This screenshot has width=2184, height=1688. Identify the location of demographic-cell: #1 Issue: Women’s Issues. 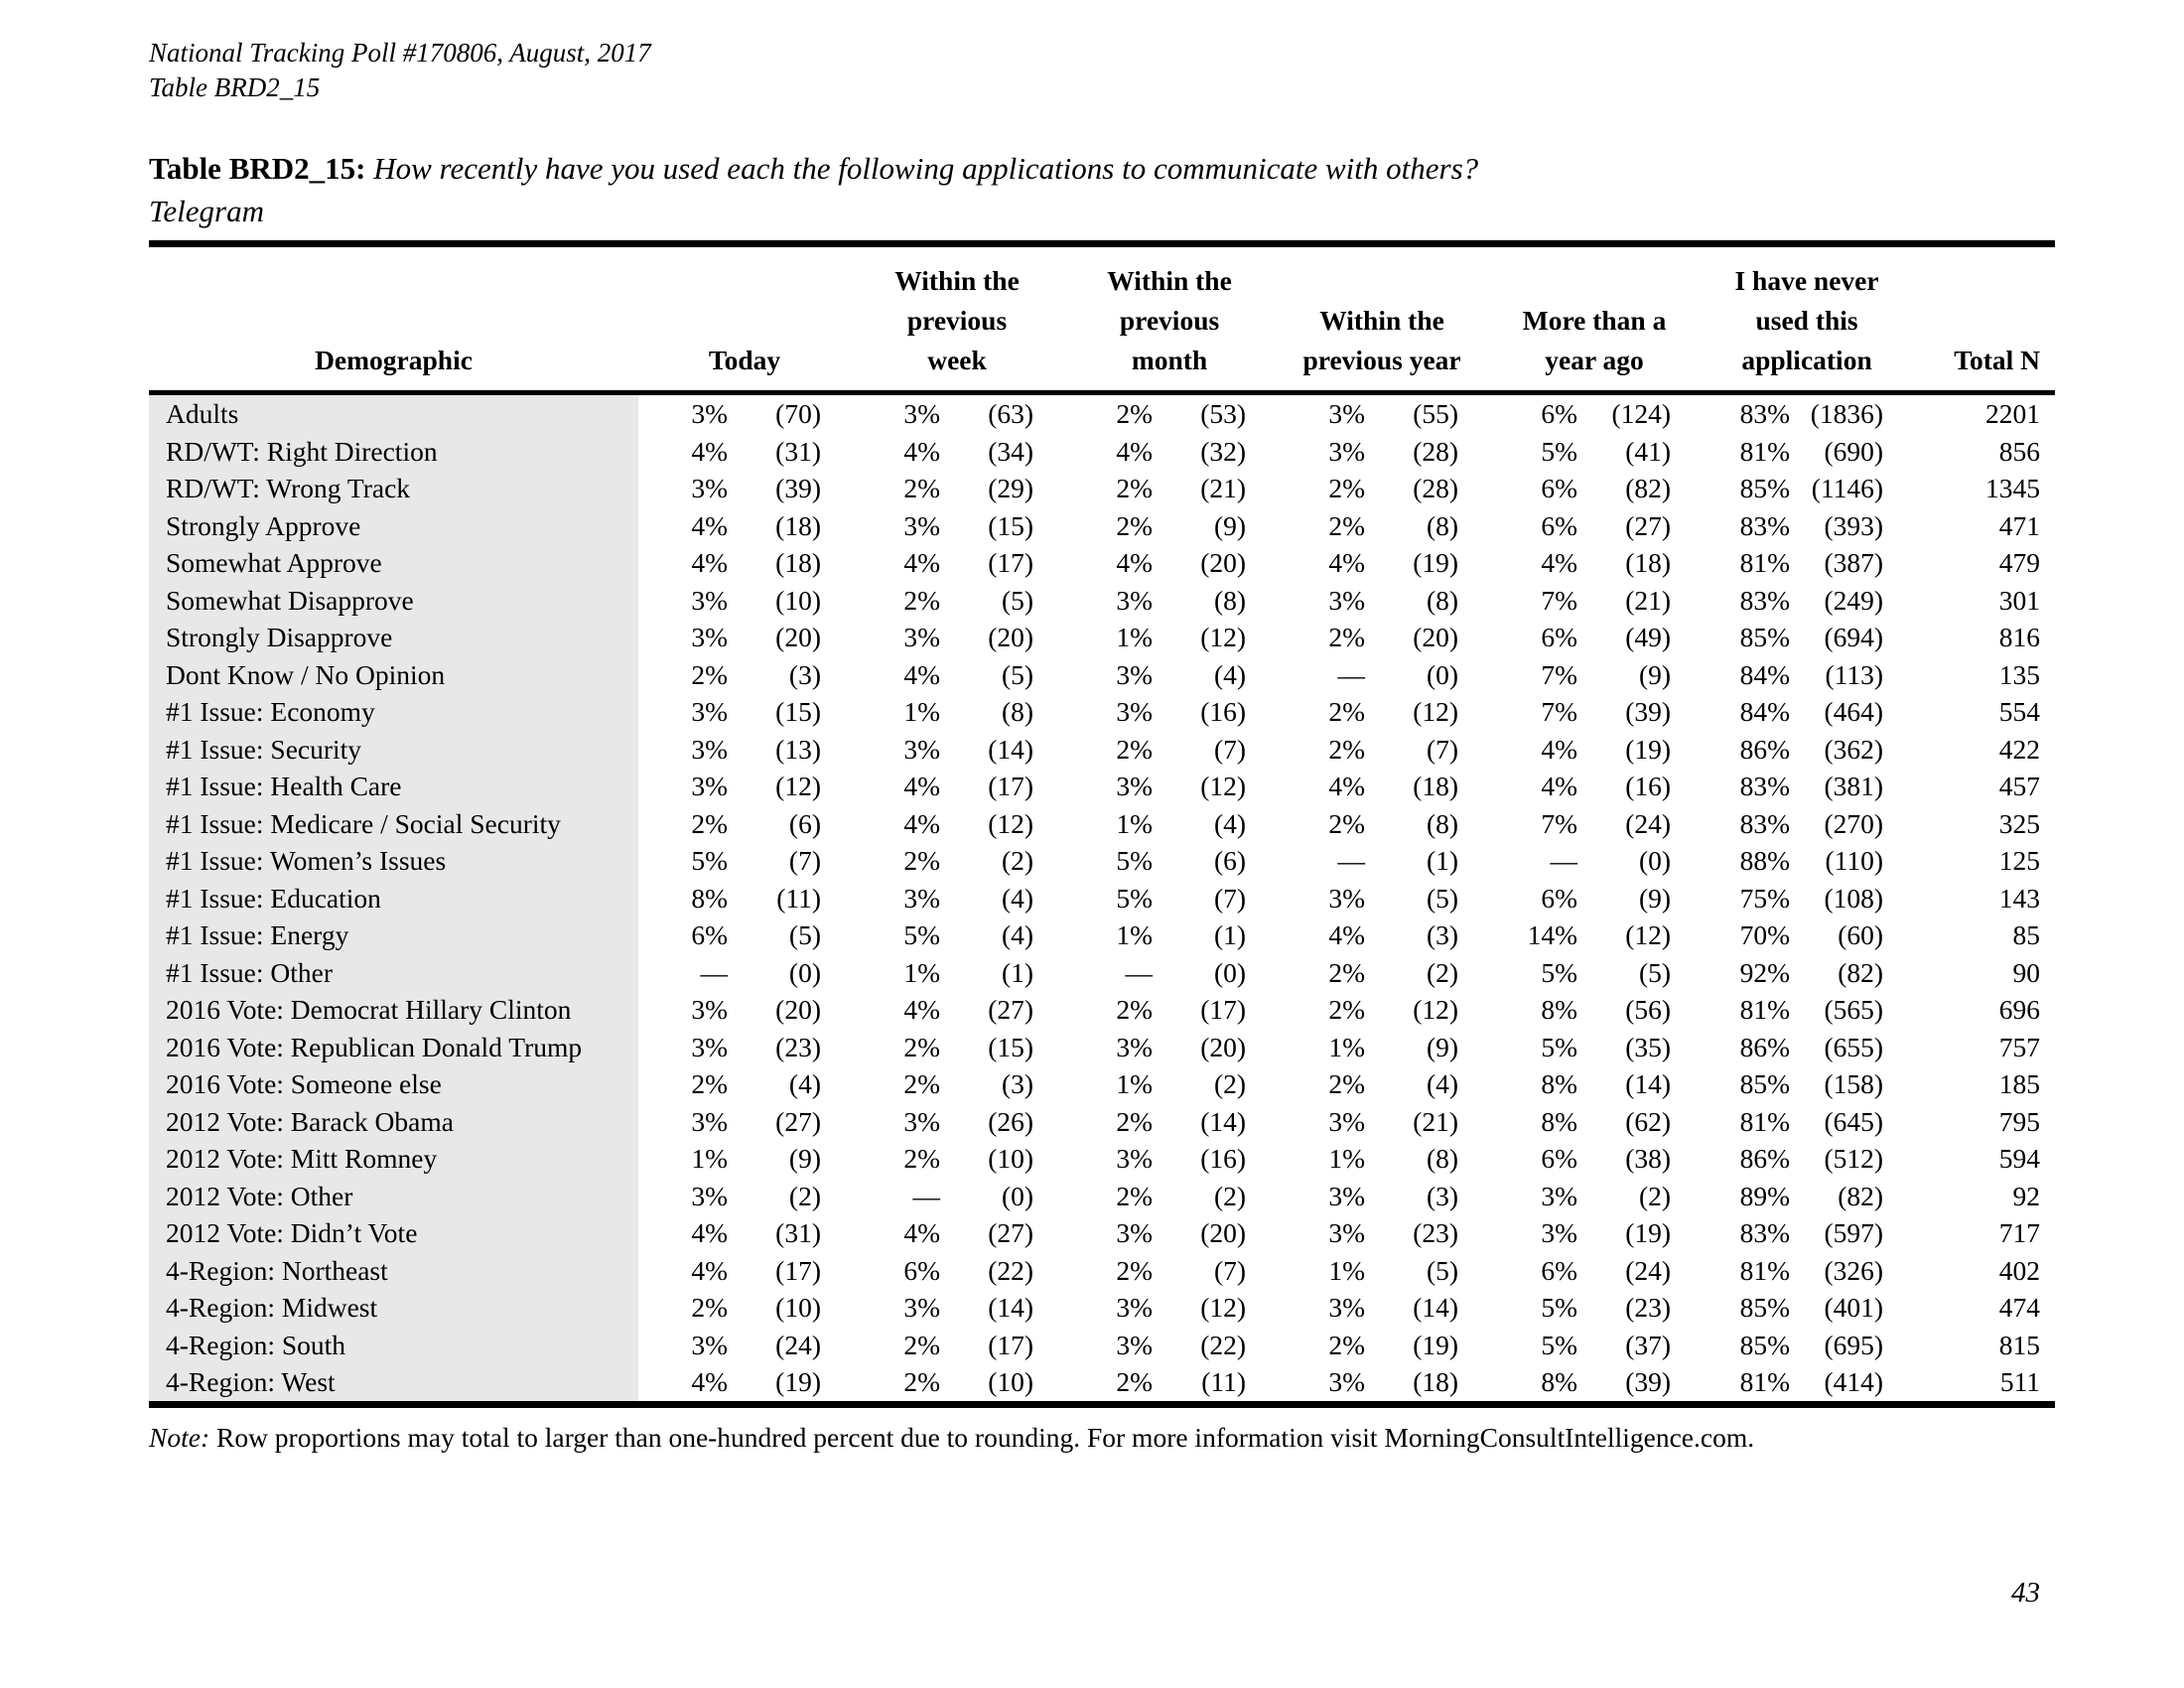
(393, 861).